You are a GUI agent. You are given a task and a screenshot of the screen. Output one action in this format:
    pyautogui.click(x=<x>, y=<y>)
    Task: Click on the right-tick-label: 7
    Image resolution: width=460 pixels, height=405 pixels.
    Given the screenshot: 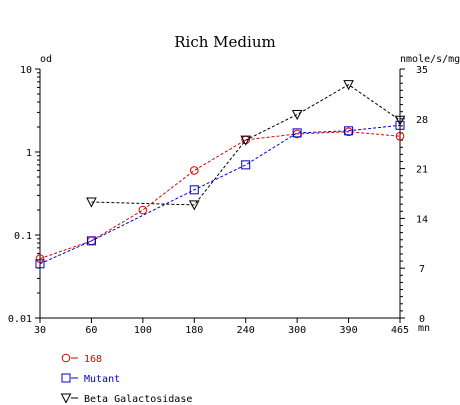 What is the action you would take?
    pyautogui.click(x=422, y=269)
    